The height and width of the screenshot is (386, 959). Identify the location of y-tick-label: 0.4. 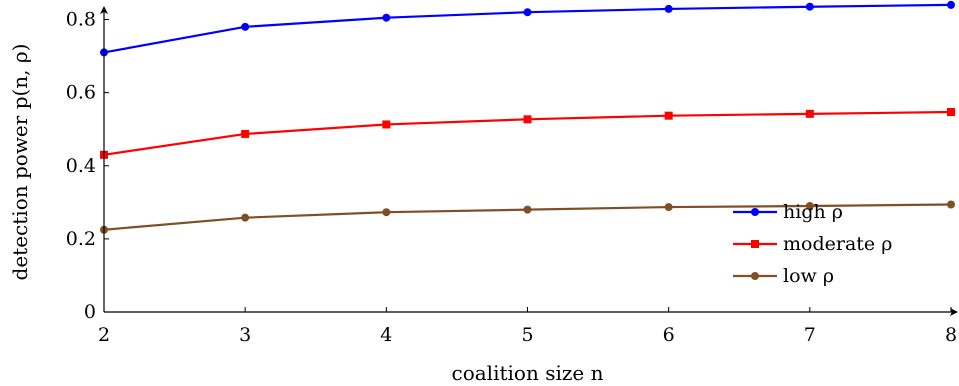
(81, 166).